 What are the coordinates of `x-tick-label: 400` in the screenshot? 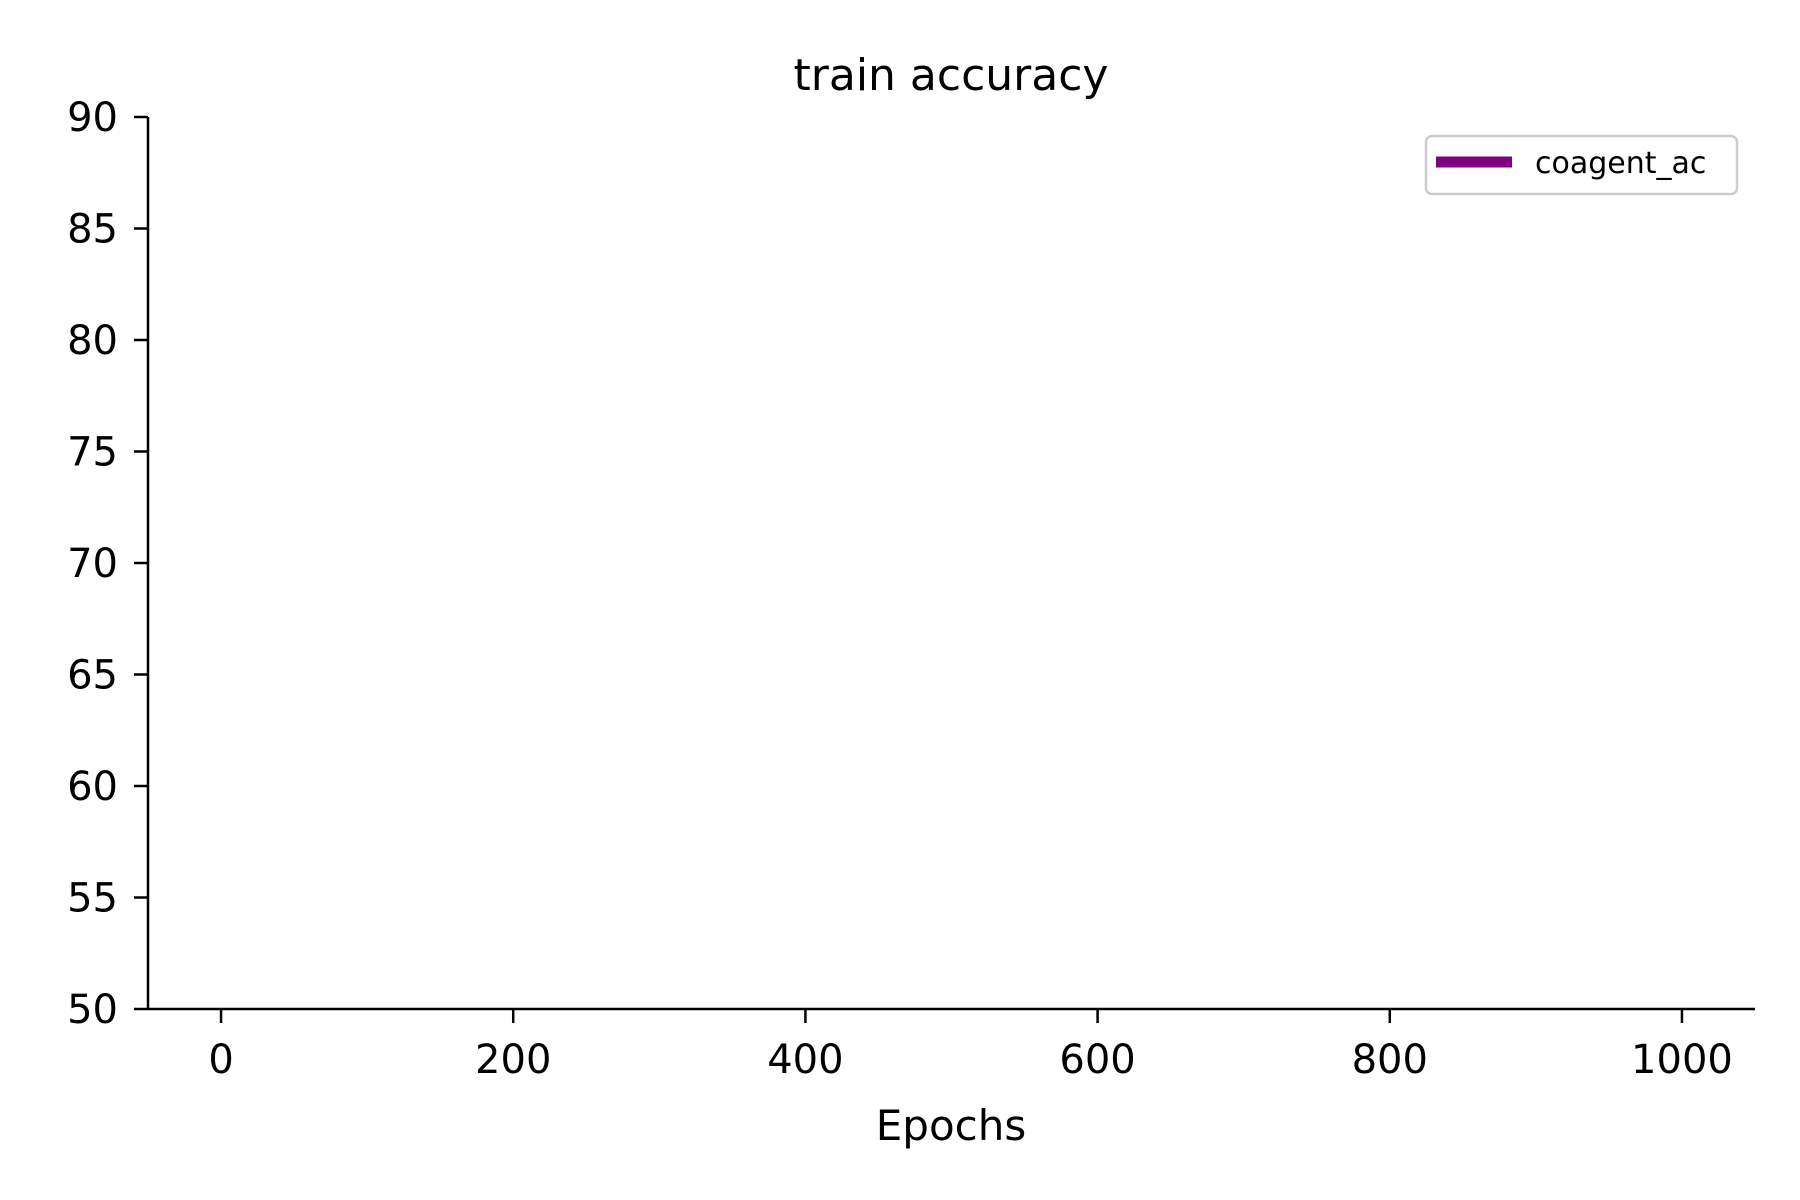 It's located at (805, 1060).